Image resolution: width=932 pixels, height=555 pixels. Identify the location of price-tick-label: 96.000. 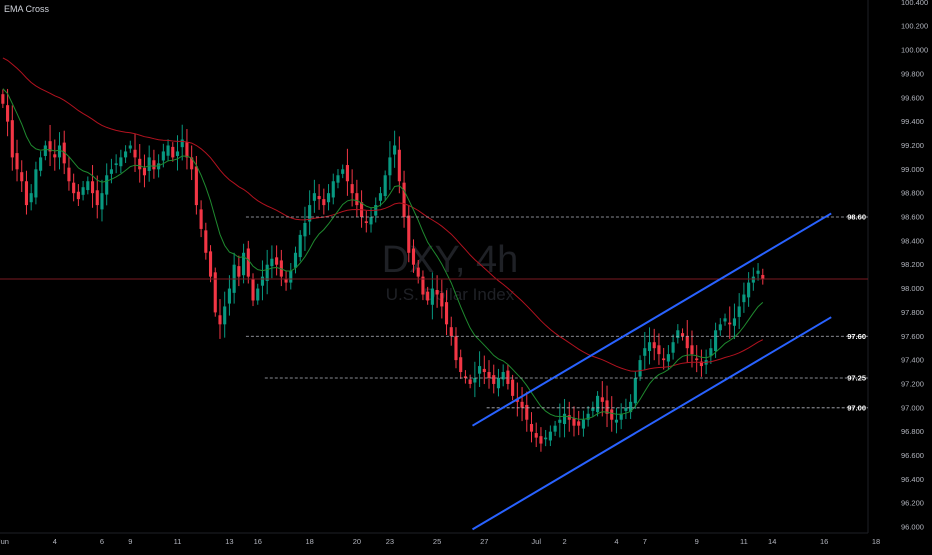
(912, 527).